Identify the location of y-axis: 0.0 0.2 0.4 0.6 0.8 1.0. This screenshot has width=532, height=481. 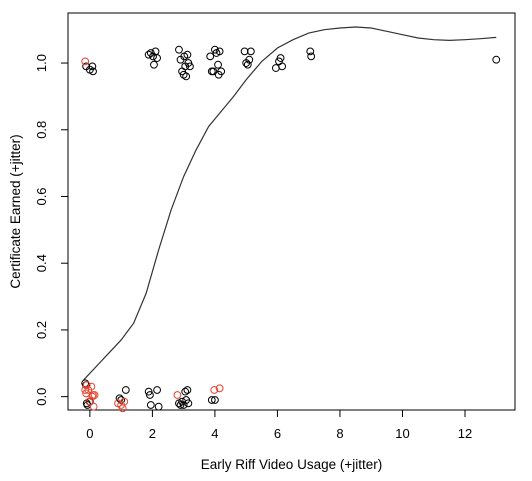
(51, 230).